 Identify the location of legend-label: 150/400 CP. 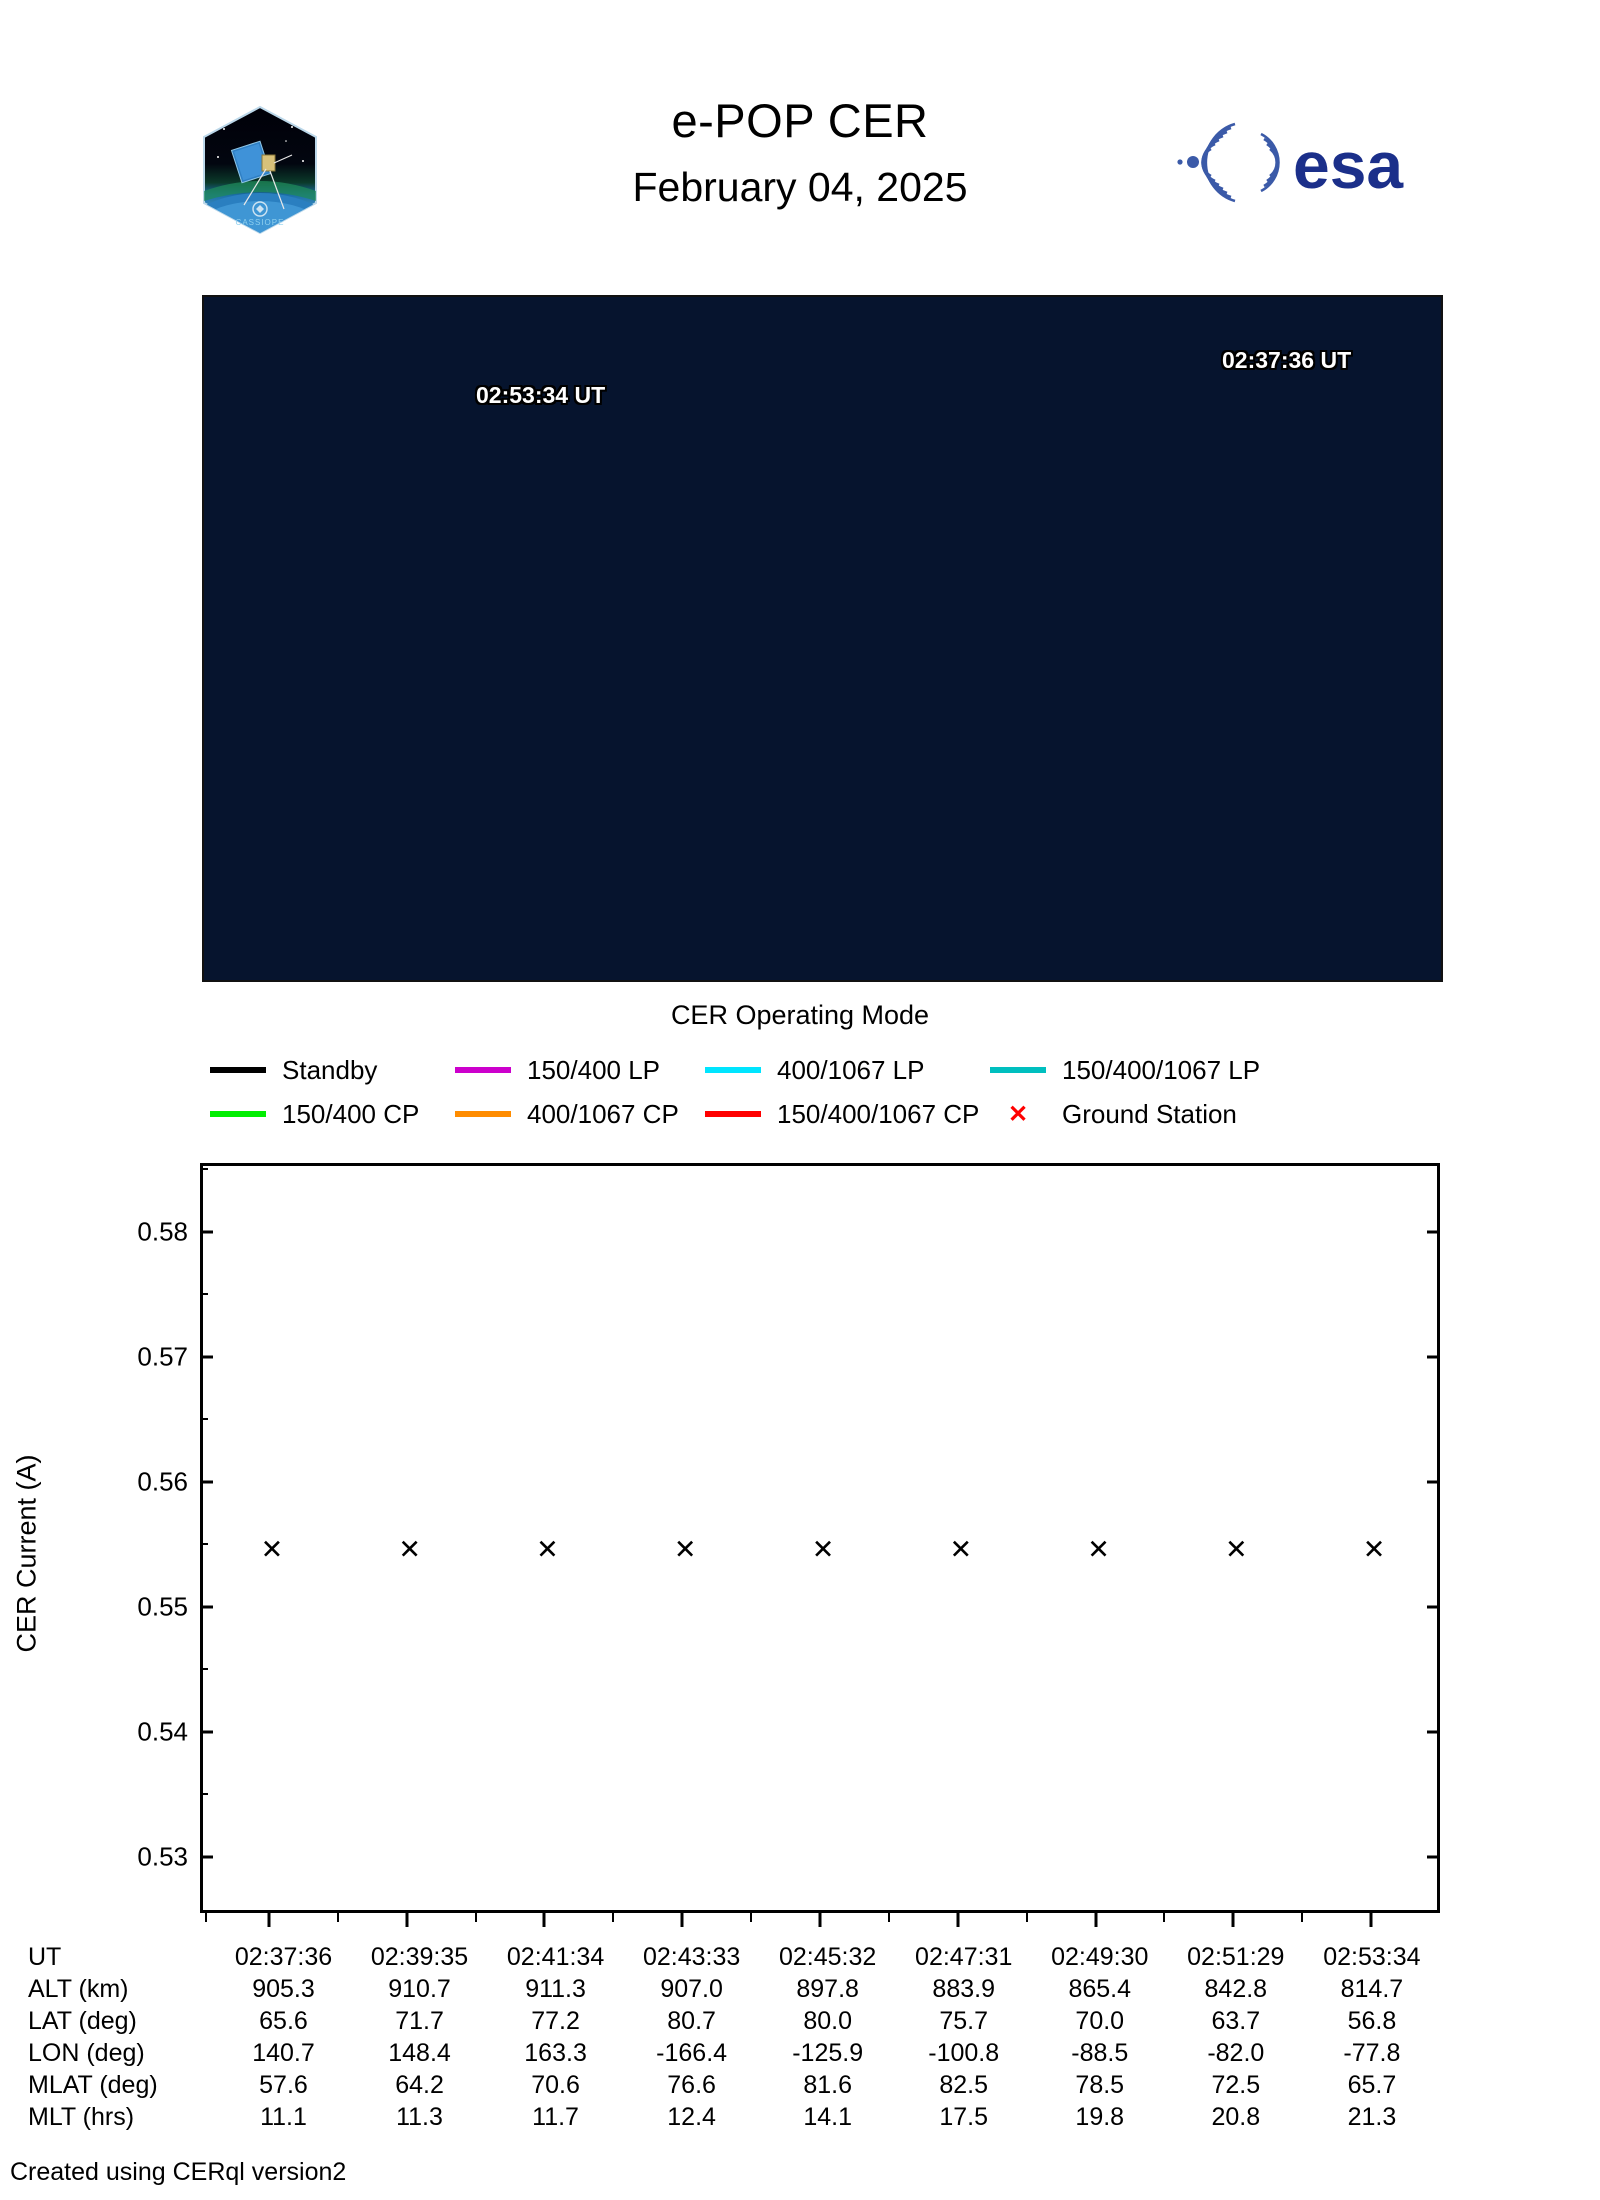
(351, 1113).